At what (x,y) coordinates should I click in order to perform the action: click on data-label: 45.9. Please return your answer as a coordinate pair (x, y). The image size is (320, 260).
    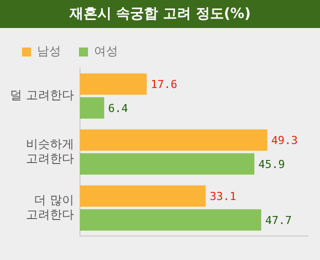
    Looking at the image, I should click on (271, 164).